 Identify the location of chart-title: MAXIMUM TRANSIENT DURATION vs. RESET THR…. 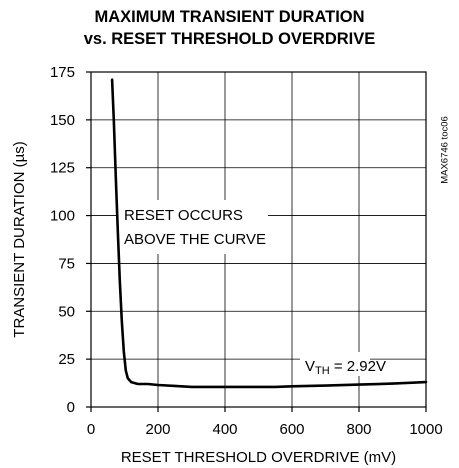
(229, 28).